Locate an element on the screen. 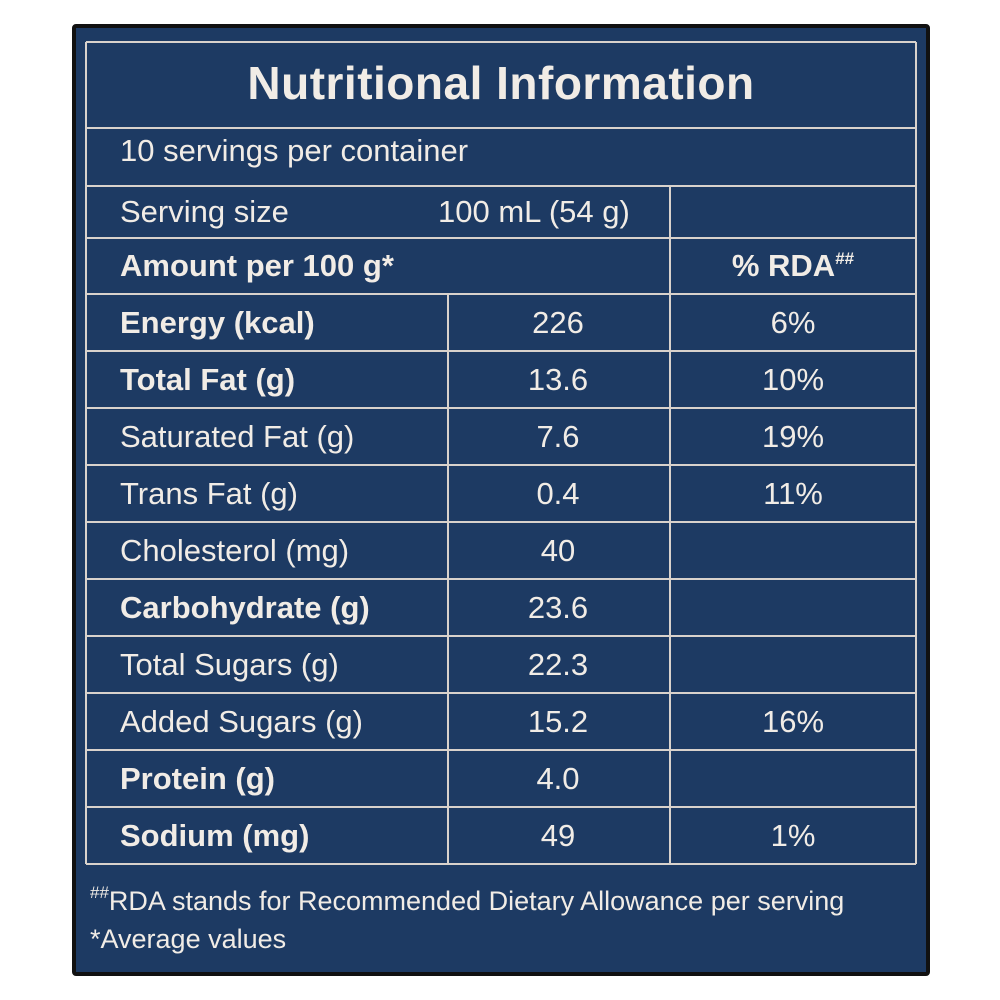  nutrient-name-sodium: Sodium (mg) is located at coordinates (215, 835).